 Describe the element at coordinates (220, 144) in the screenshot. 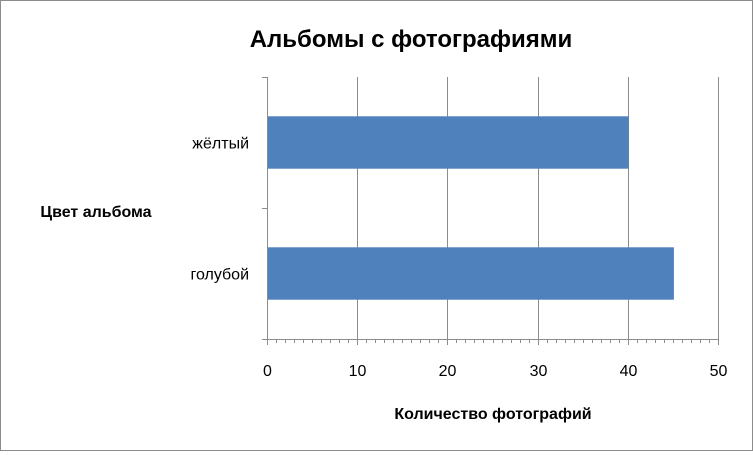

I see `category-label-1: жёлтый` at that location.